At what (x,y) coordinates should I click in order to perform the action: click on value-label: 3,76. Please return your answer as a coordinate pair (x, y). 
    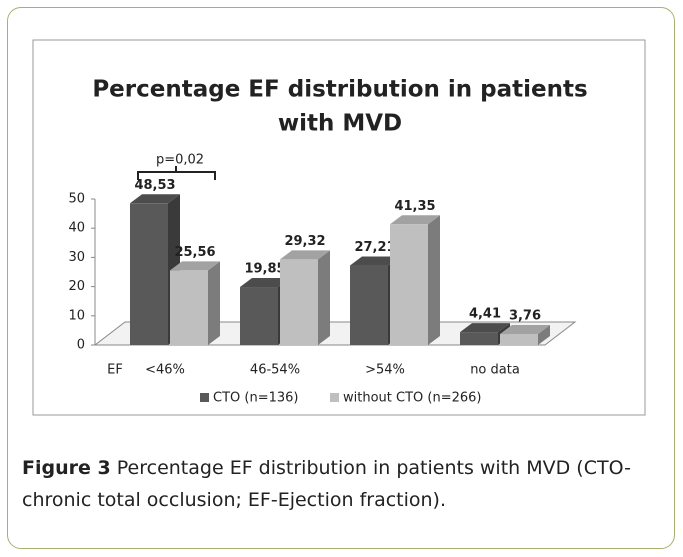
    Looking at the image, I should click on (525, 316).